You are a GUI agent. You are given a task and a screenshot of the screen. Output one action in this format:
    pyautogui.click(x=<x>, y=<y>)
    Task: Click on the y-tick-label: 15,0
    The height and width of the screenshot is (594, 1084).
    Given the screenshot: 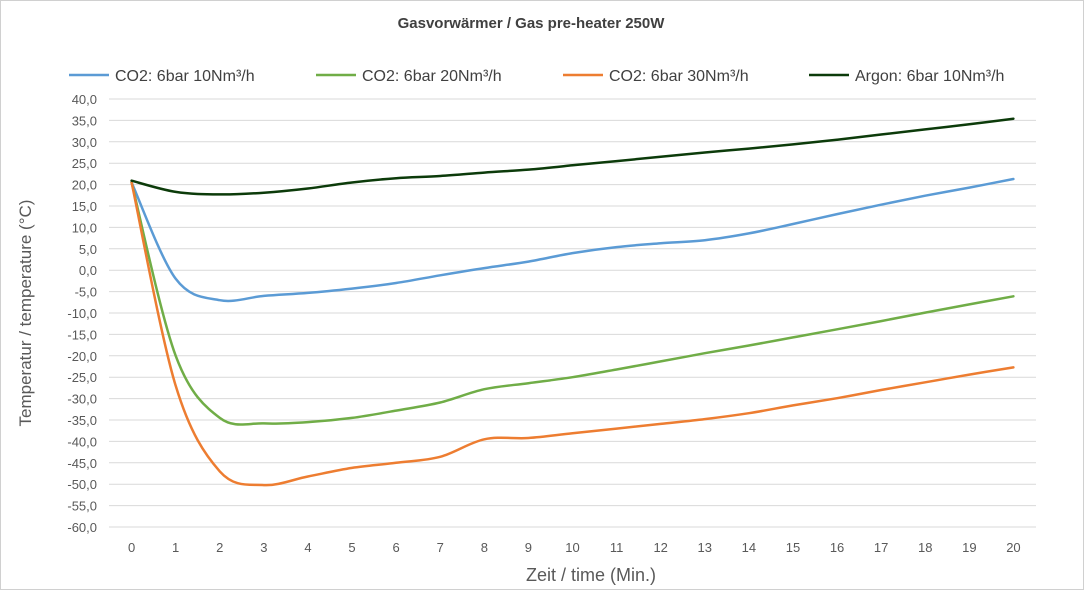 What is the action you would take?
    pyautogui.click(x=84, y=206)
    